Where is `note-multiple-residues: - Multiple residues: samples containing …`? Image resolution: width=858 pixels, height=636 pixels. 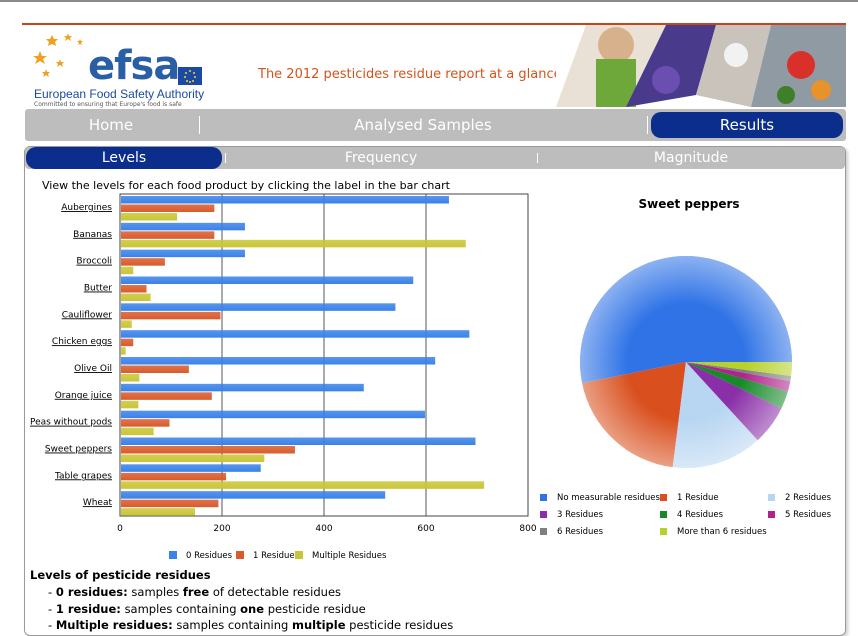
note-multiple-residues: - Multiple residues: samples containing … is located at coordinates (251, 625).